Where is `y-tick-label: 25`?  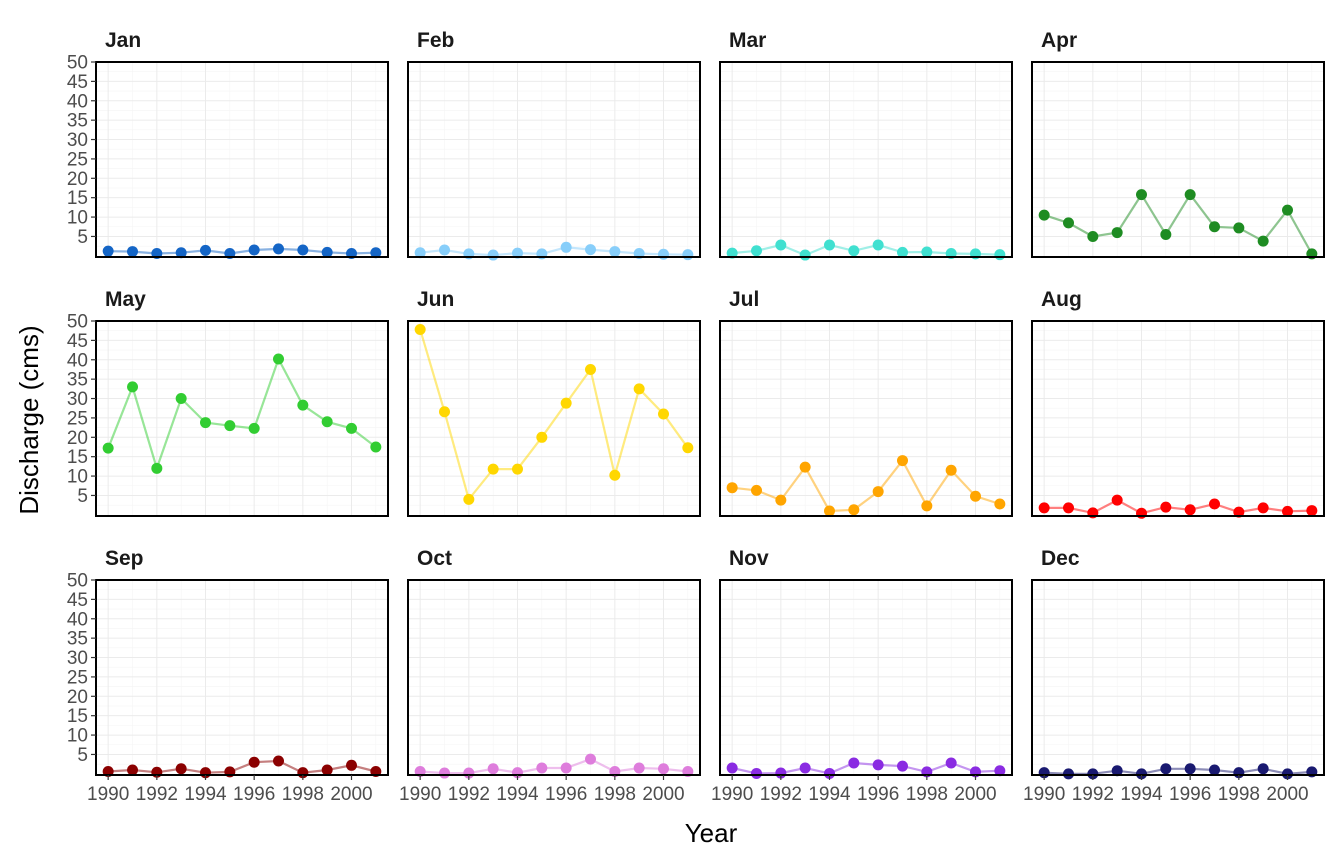 y-tick-label: 25 is located at coordinates (77, 159).